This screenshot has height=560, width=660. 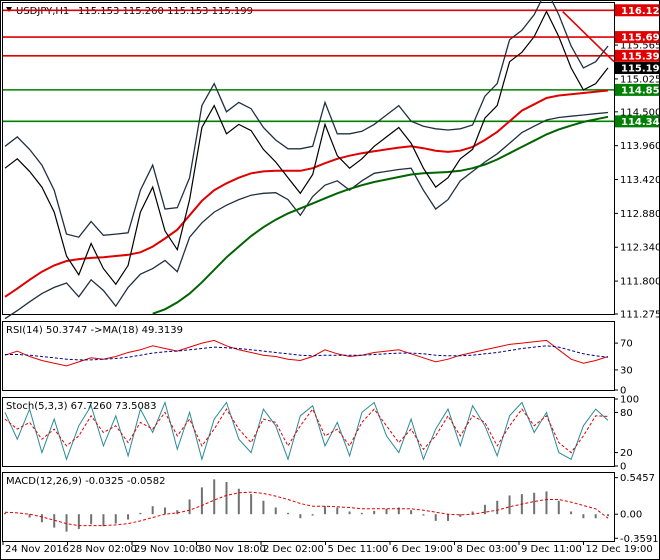 What do you see at coordinates (640, 38) in the screenshot?
I see `resistance-level-value: 115.692` at bounding box center [640, 38].